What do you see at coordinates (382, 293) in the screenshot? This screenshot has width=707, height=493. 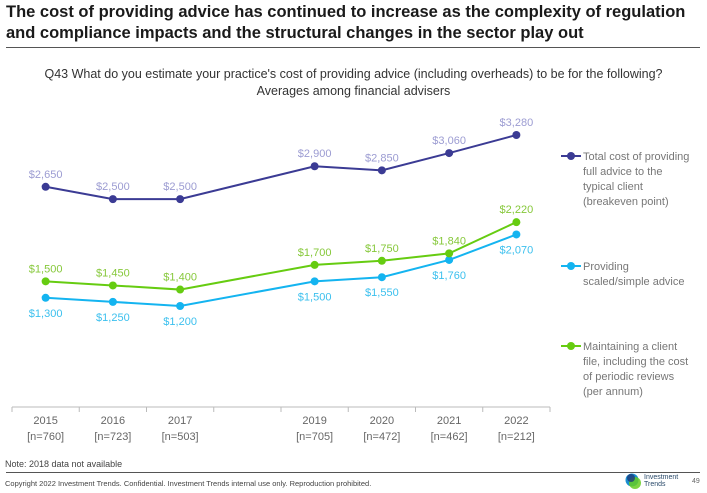 I see `data-label: $1,550` at bounding box center [382, 293].